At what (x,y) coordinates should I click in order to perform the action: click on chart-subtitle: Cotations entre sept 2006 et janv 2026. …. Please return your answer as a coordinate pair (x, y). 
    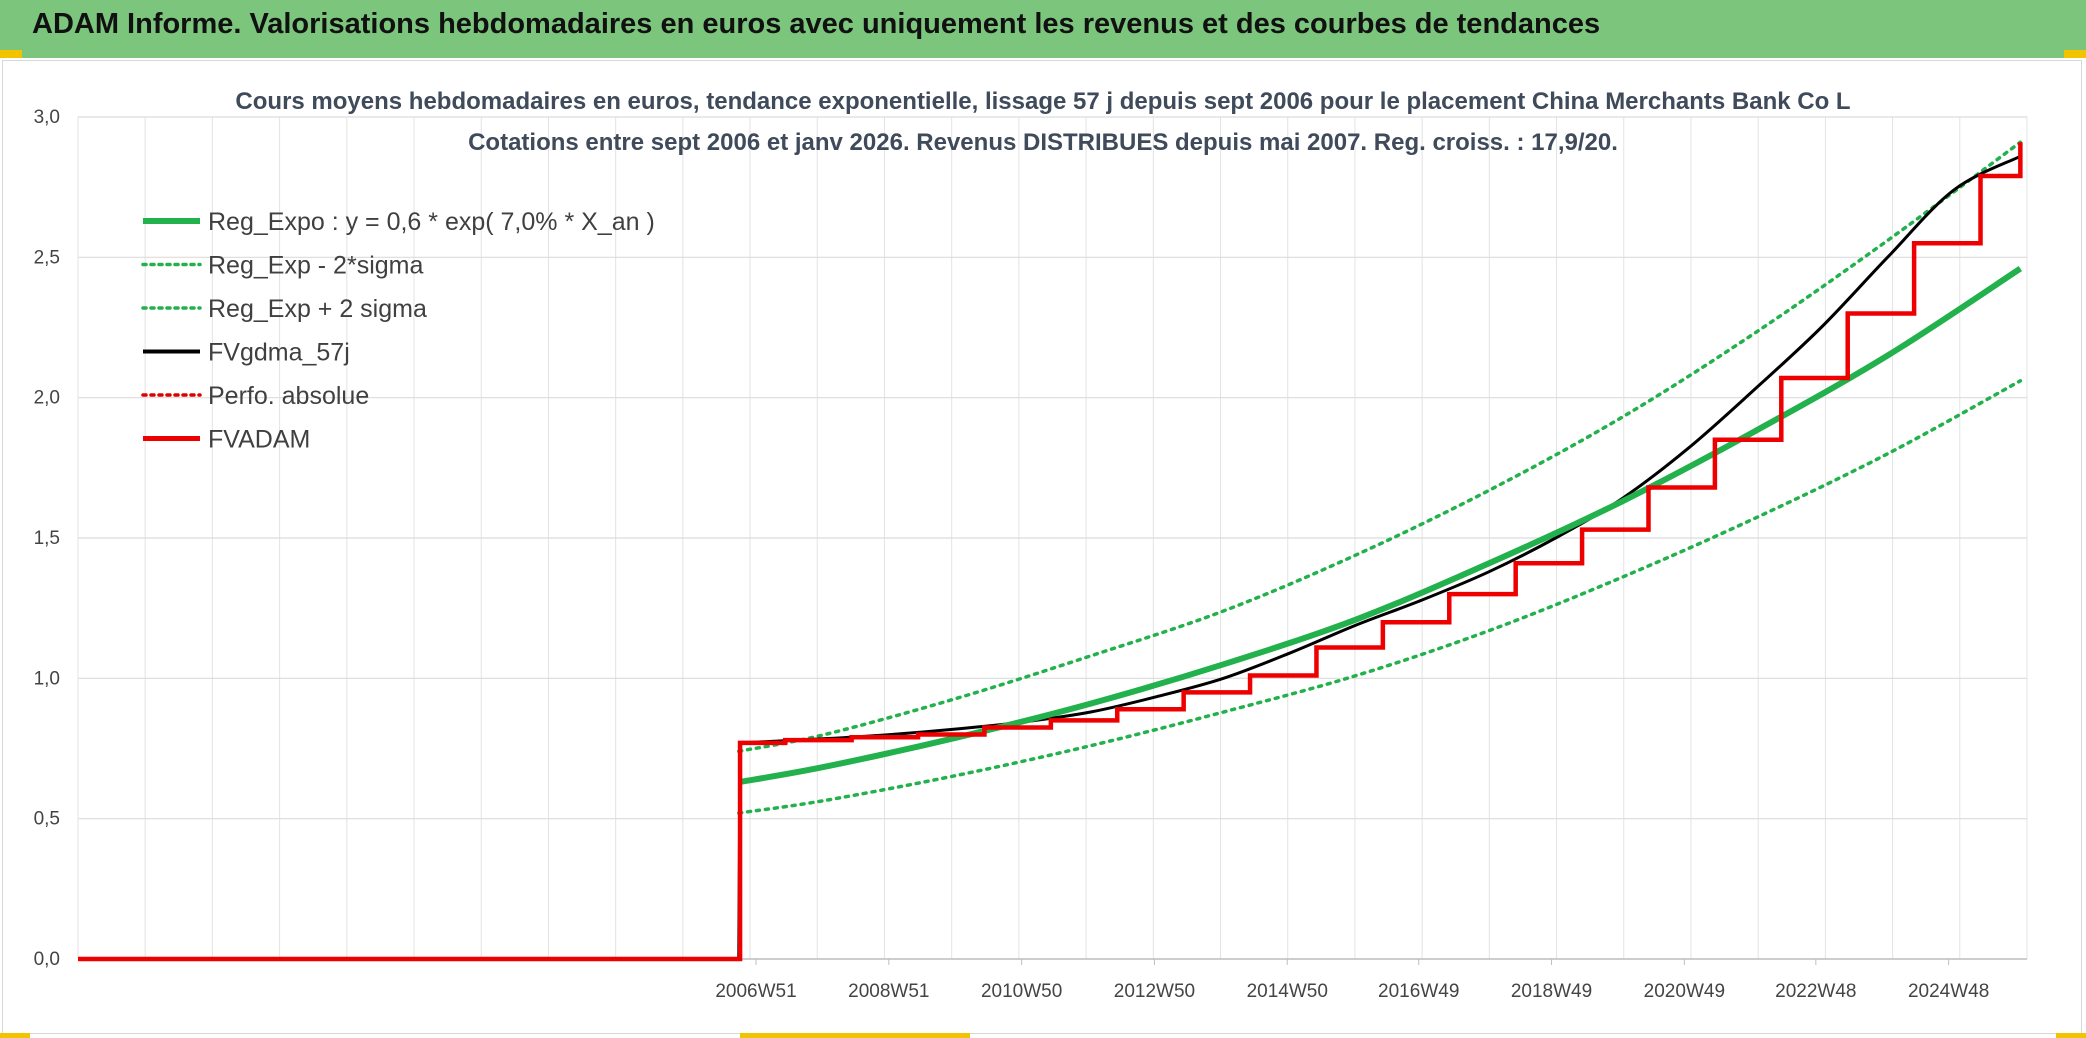
    Looking at the image, I should click on (1043, 142).